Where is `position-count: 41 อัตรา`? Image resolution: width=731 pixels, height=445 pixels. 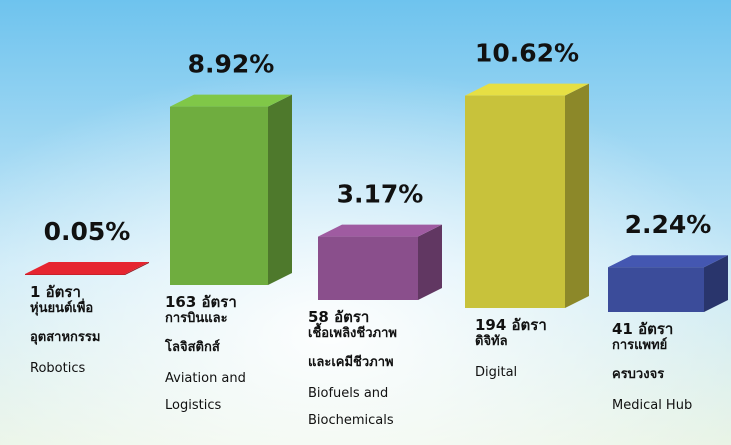 position-count: 41 อัตรา is located at coordinates (642, 329).